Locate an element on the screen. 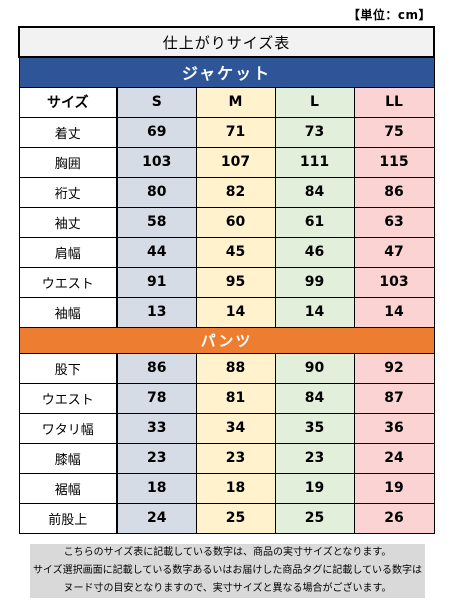  pants-value-s: 86 is located at coordinates (156, 368).